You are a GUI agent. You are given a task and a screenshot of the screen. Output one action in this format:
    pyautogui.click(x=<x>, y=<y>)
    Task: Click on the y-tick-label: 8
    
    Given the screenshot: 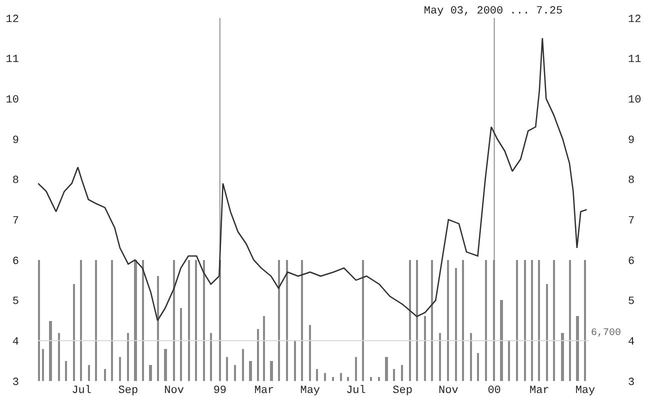 What is the action you would take?
    pyautogui.click(x=15, y=181)
    